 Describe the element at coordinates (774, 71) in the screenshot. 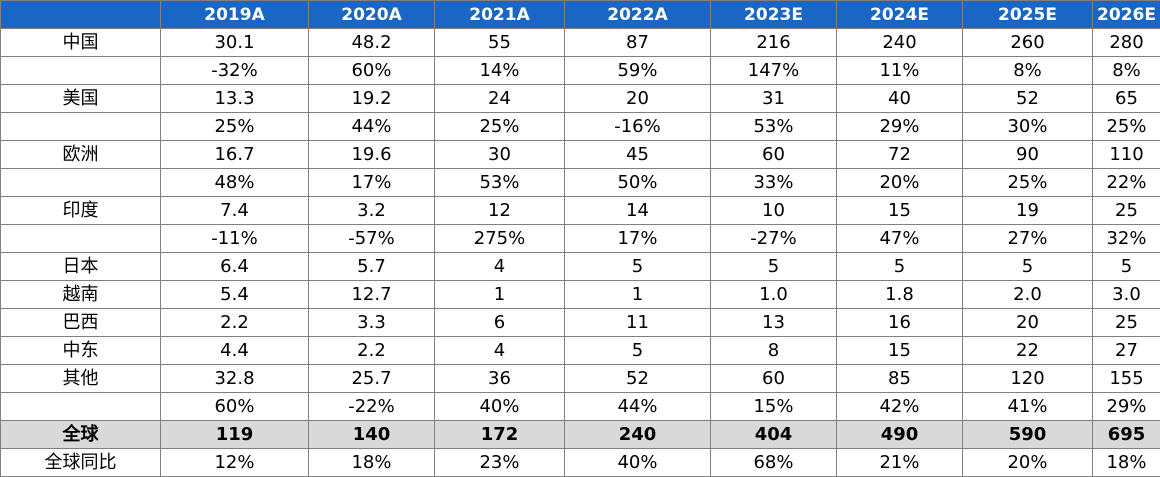

I see `table-cell: 147%` at that location.